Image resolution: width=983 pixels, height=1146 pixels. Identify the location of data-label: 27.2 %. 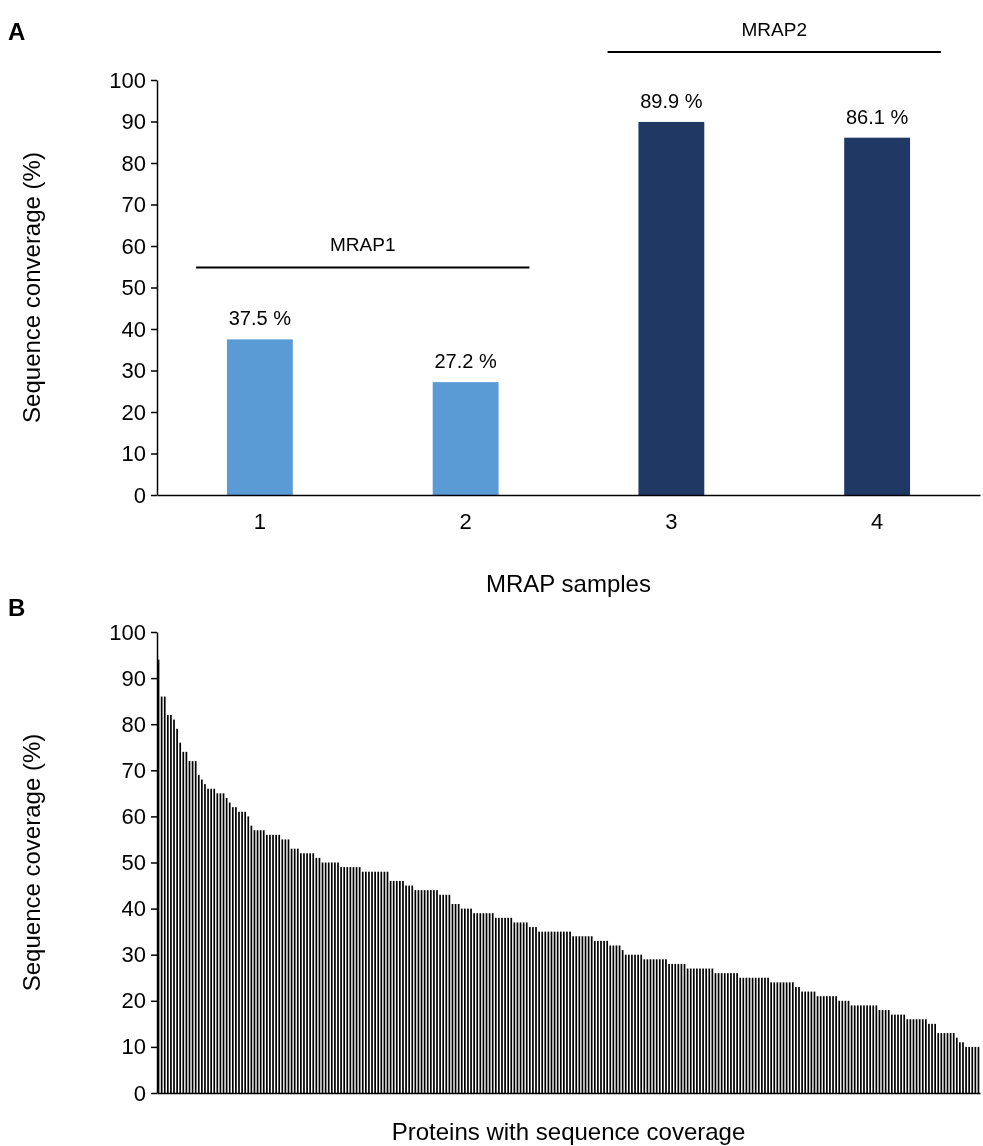
(465, 361).